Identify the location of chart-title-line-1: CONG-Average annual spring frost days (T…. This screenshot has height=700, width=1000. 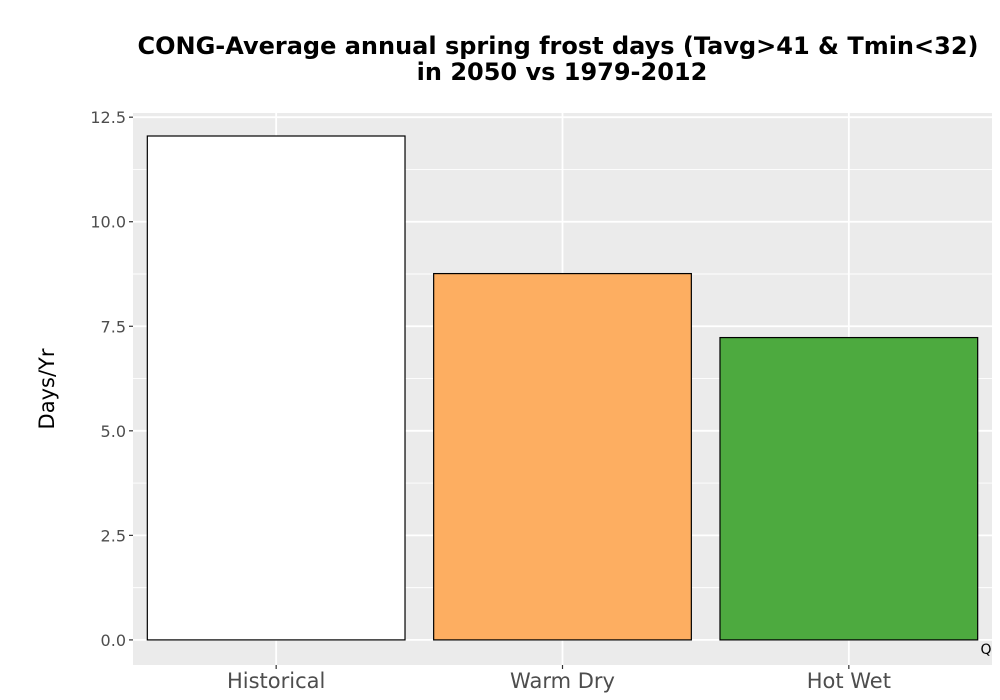
(557, 46).